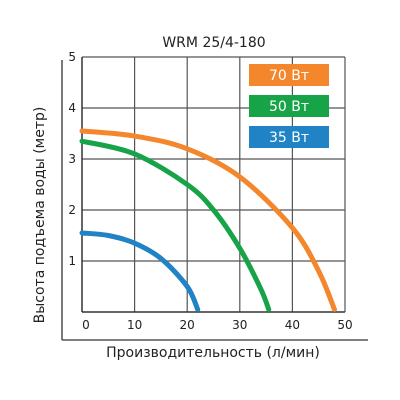  What do you see at coordinates (213, 353) in the screenshot?
I see `x-axis-title: Производительность (л/мин)` at bounding box center [213, 353].